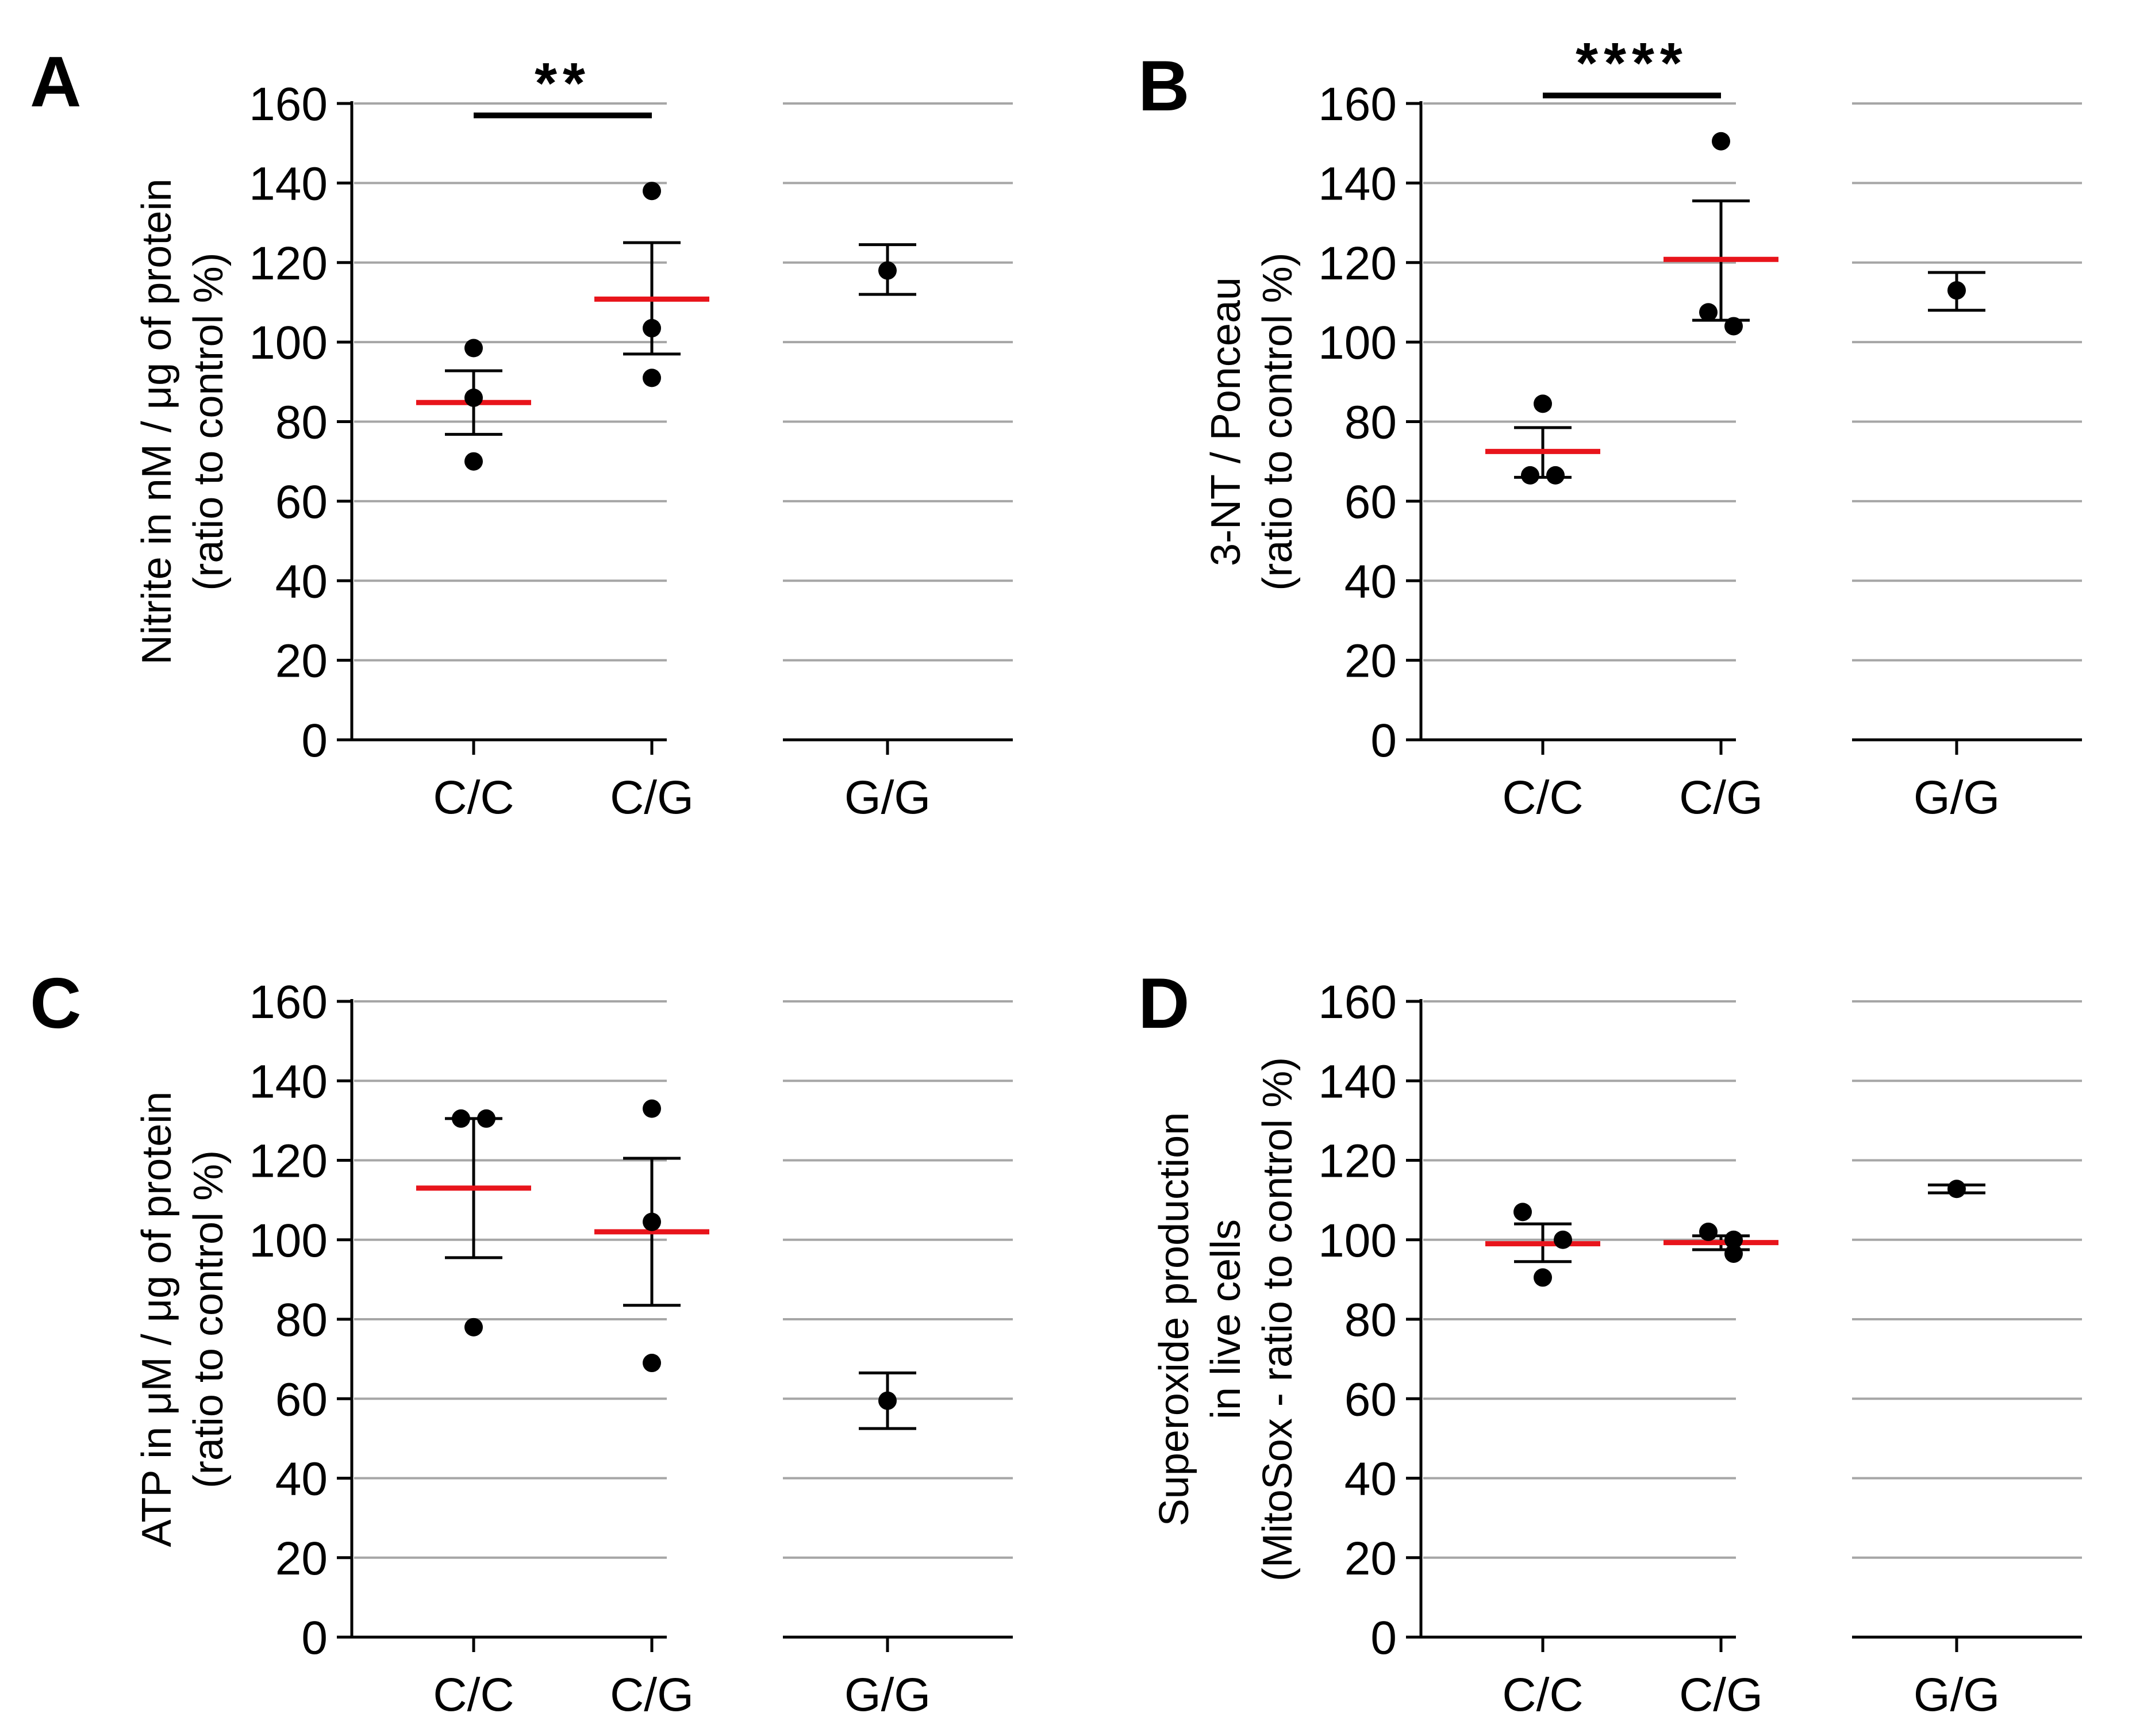 Image resolution: width=2136 pixels, height=1736 pixels. Describe the element at coordinates (1164, 1004) in the screenshot. I see `panel-letter: D` at that location.